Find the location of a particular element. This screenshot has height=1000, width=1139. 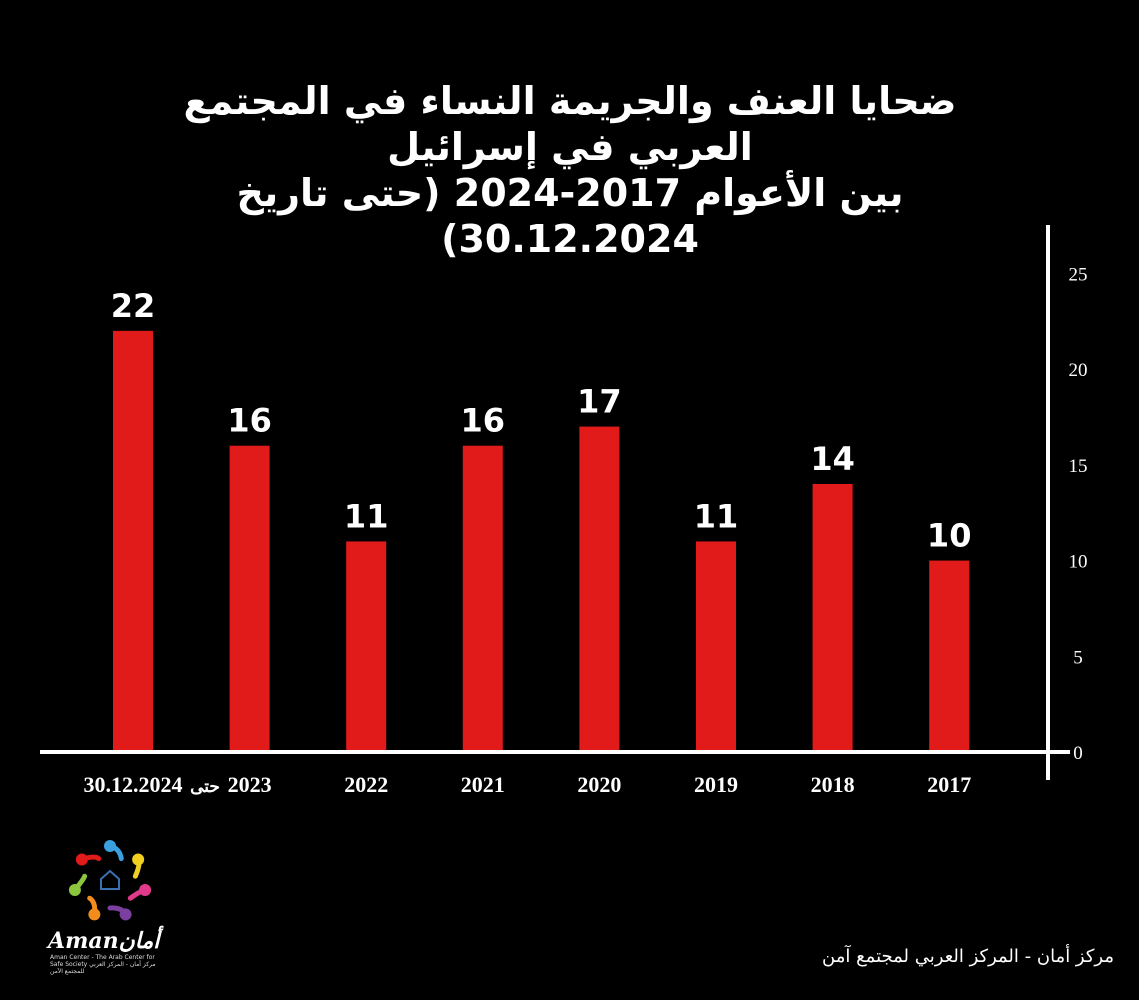

x-category-label-2022: 2022 is located at coordinates (366, 784).